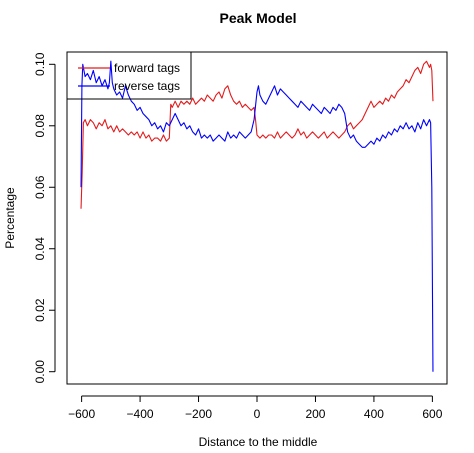  What do you see at coordinates (44, 218) in the screenshot?
I see `y-axis: 0.00 0.02 0.04 0.06 0.08 0.10` at bounding box center [44, 218].